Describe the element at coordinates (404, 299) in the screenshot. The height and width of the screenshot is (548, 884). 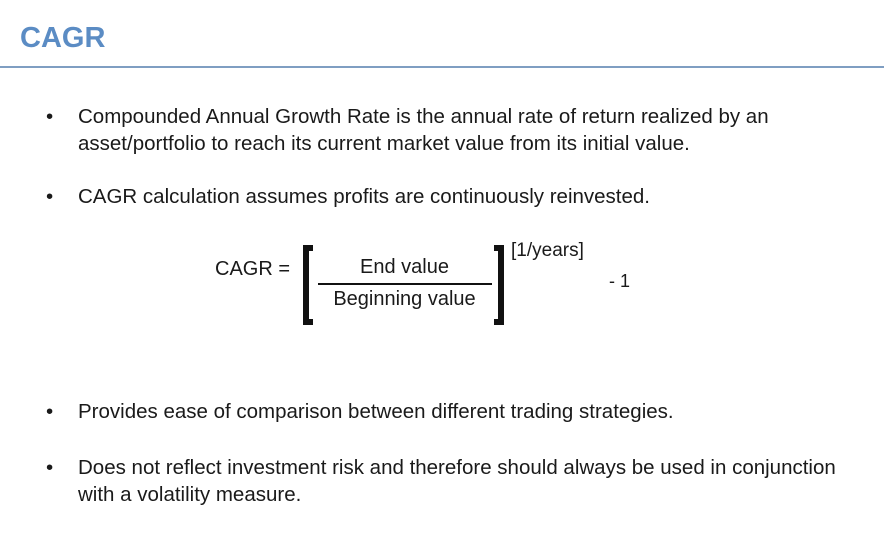
I see `formula-denominator: Beginning value` at that location.